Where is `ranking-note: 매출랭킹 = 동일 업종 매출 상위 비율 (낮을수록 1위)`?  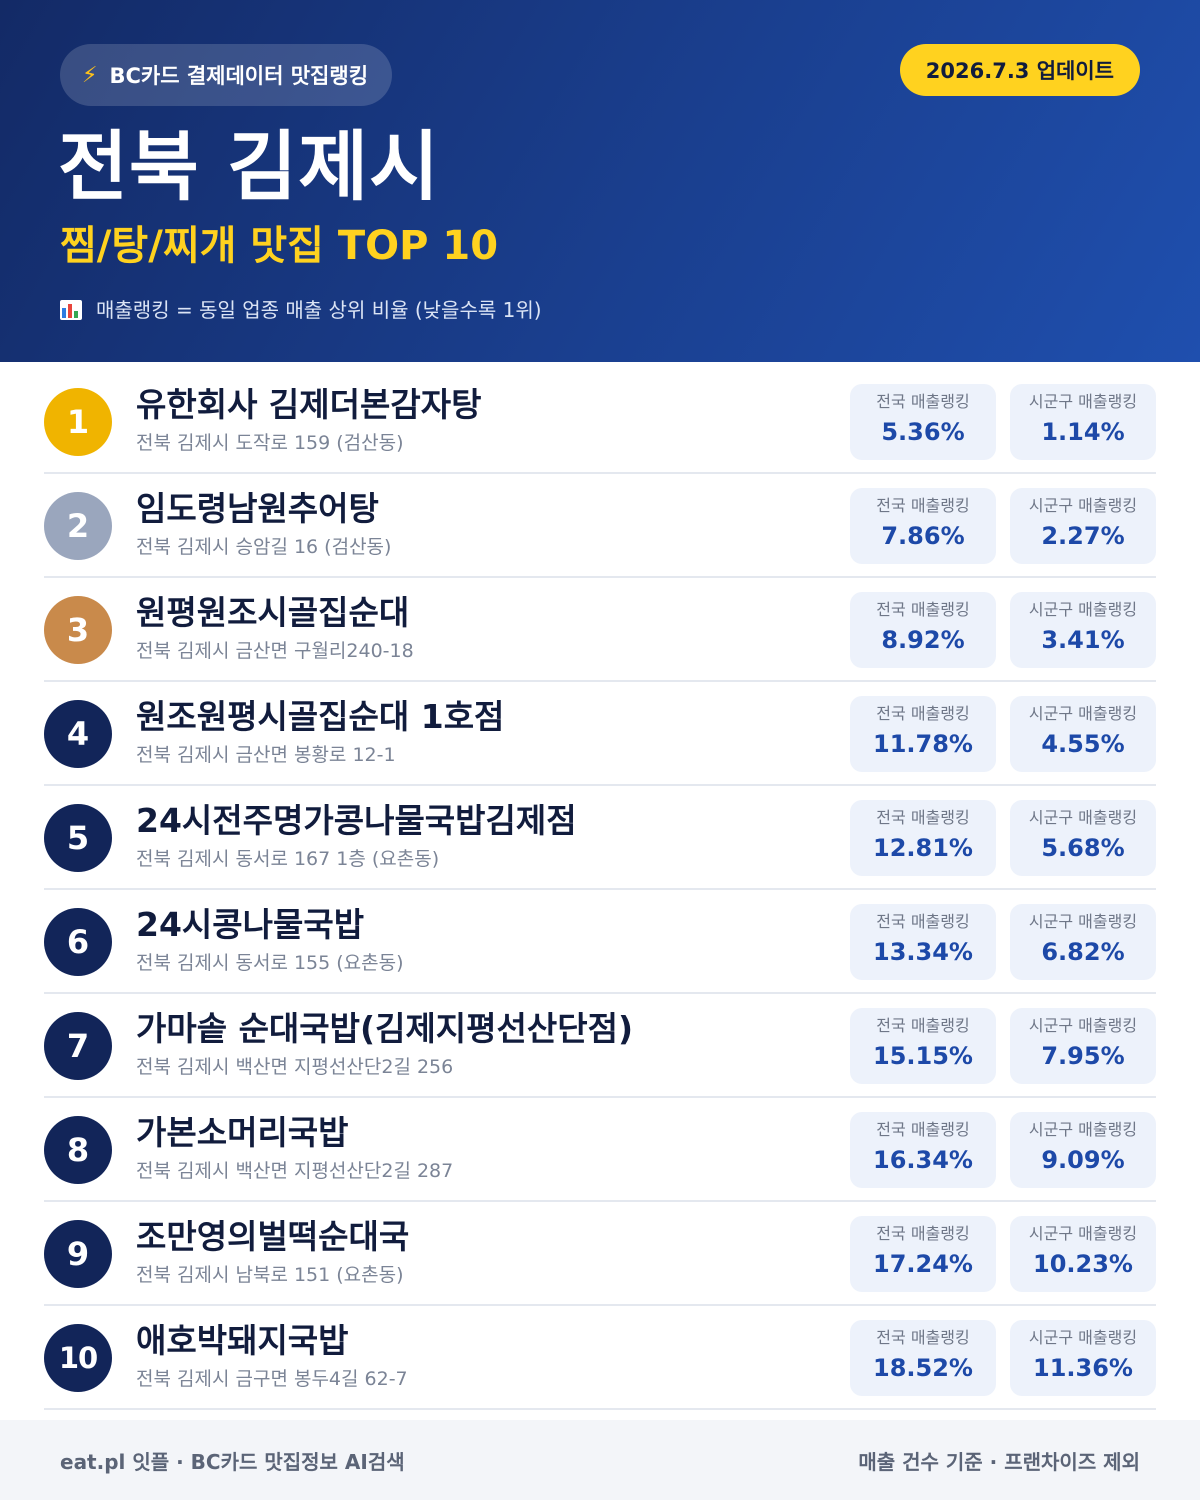 ranking-note: 매출랭킹 = 동일 업종 매출 상위 비율 (낮을수록 1위) is located at coordinates (301, 310).